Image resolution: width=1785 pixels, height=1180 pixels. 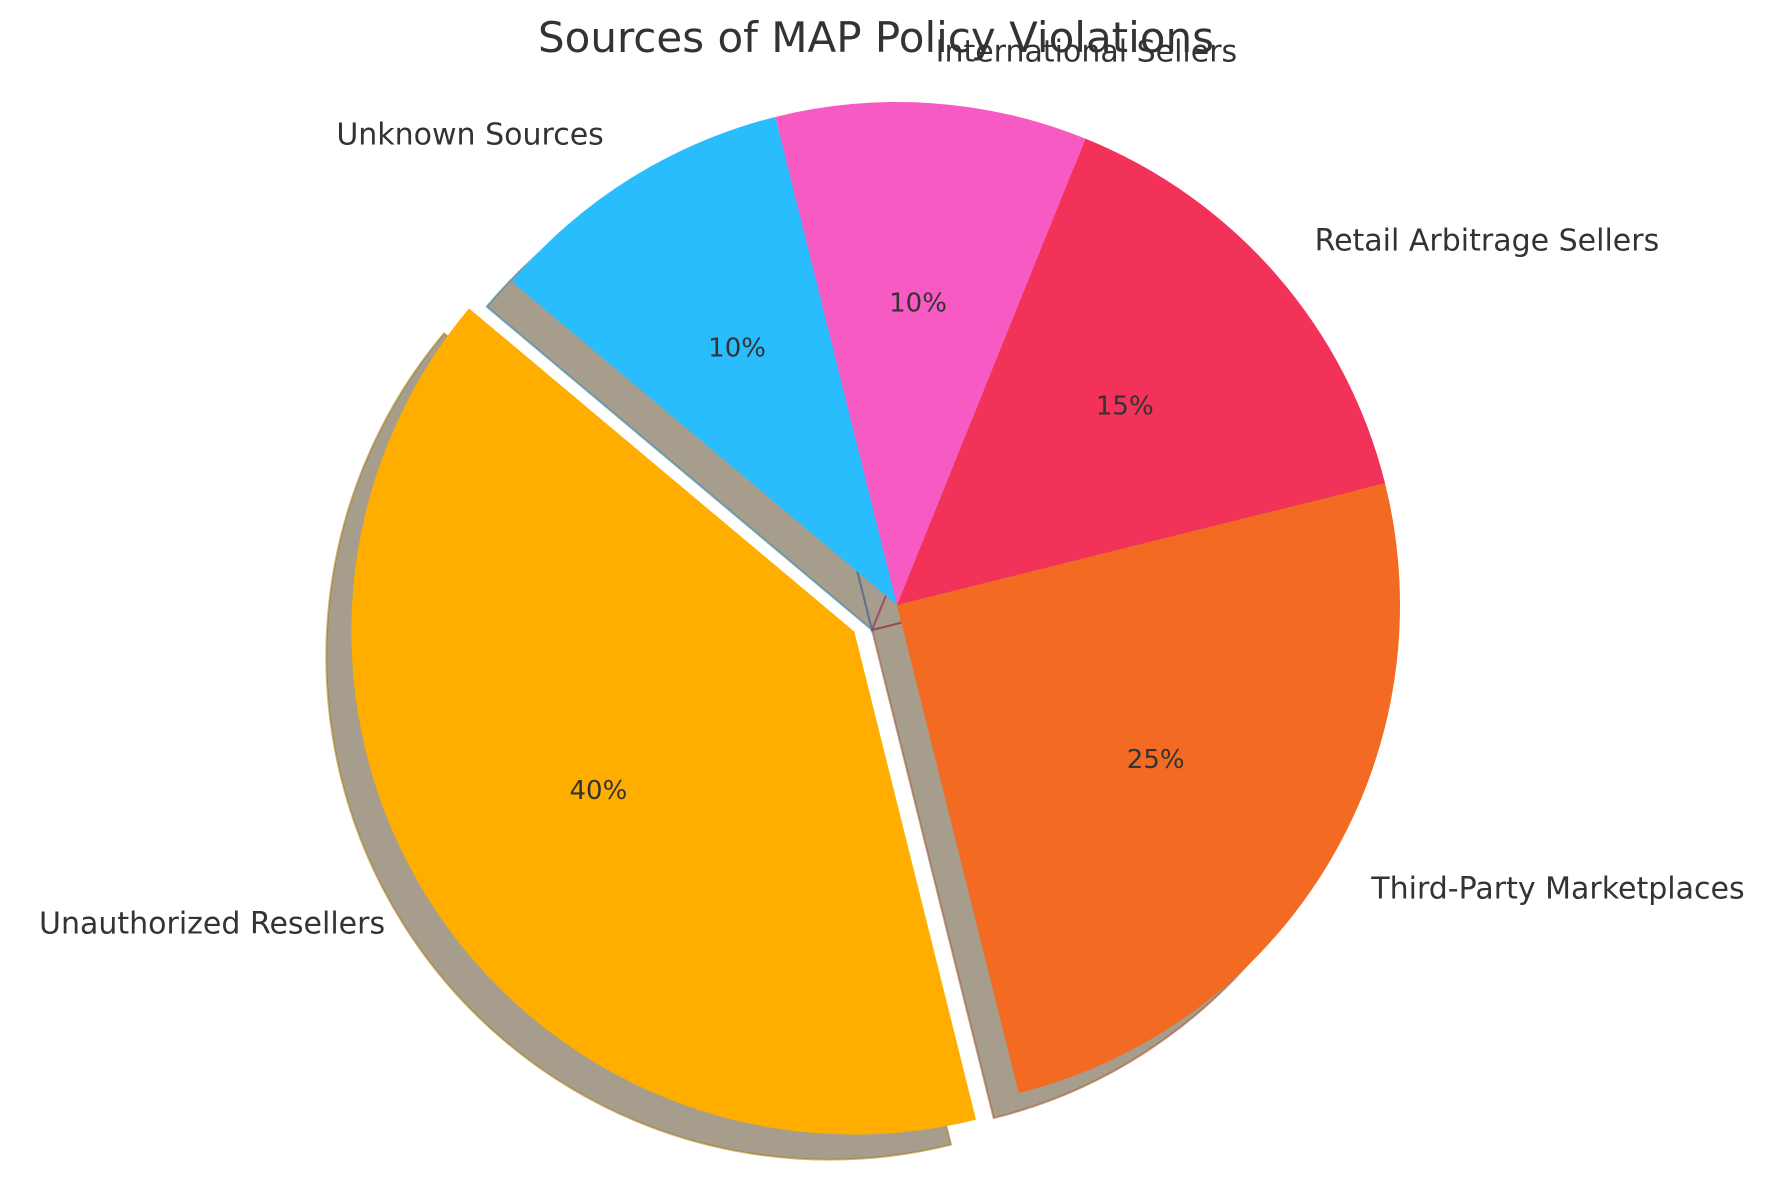 I want to click on slice-third-party-marketplaces, so click(x=1148, y=788).